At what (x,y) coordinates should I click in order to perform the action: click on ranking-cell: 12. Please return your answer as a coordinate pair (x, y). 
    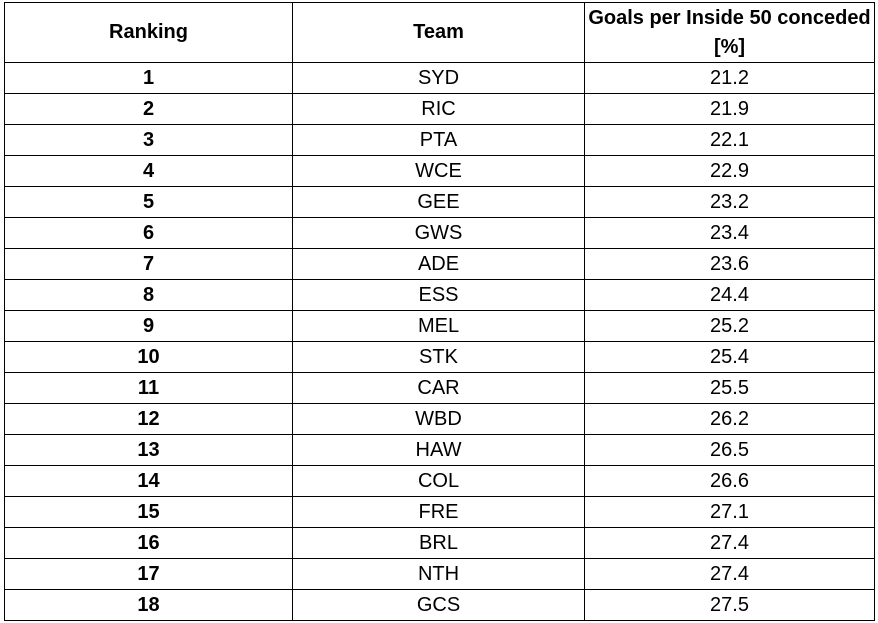
    Looking at the image, I should click on (148, 419).